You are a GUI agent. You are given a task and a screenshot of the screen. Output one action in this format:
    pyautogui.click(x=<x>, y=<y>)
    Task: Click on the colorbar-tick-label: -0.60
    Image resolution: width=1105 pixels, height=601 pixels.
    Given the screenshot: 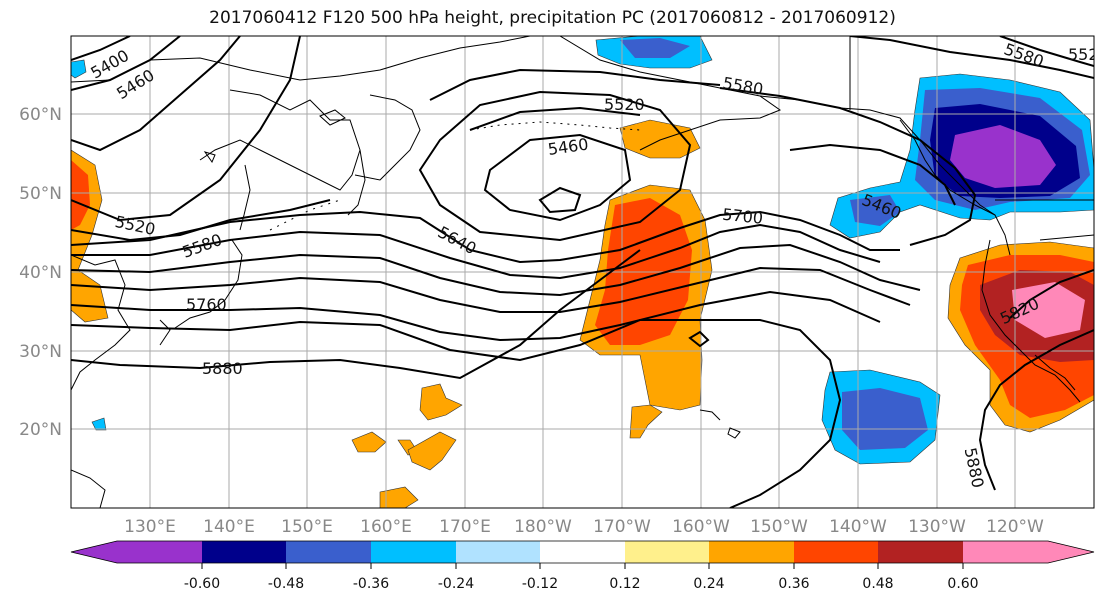 What is the action you would take?
    pyautogui.click(x=202, y=584)
    